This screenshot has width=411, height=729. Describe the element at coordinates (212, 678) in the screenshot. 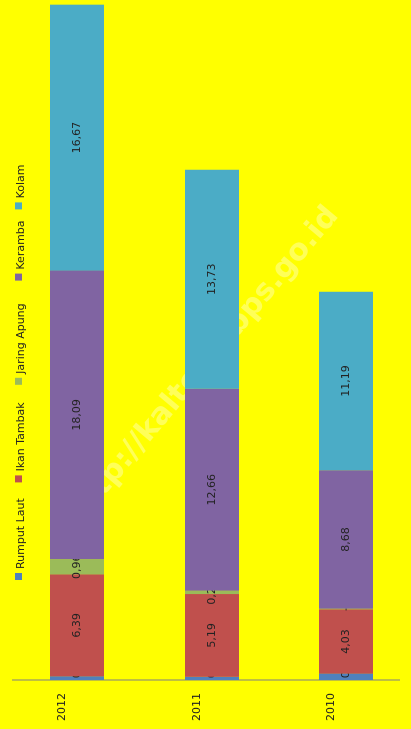

I see `bar-segment-2011-rumput-laut` at that location.